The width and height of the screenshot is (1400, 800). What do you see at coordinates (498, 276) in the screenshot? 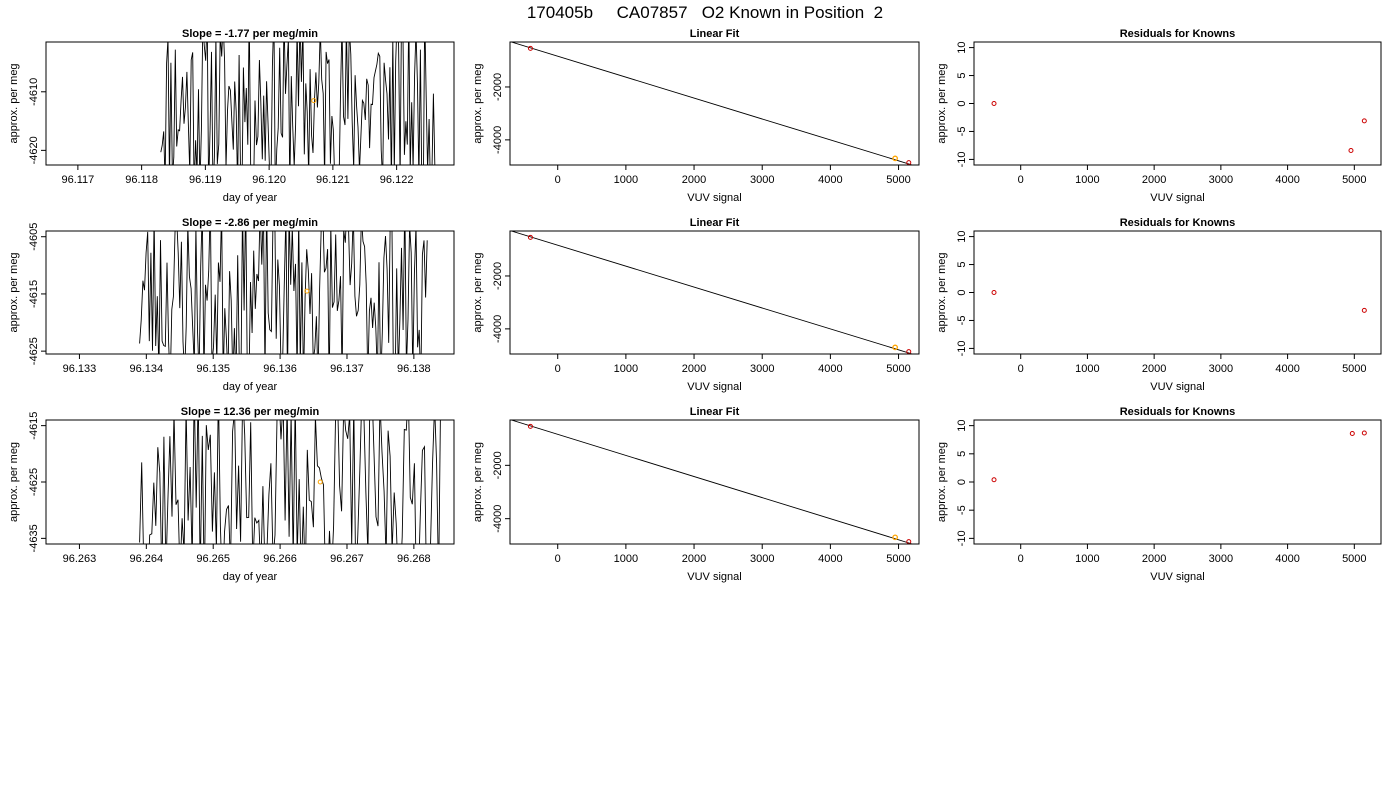
I see `y-tick-label: -2000` at bounding box center [498, 276].